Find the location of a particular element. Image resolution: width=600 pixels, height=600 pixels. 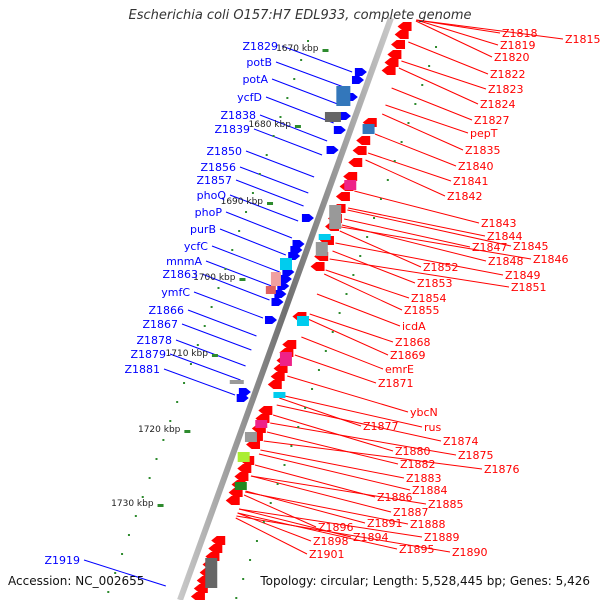

gene-label-ycfc: ycfC is located at coordinates (196, 246).